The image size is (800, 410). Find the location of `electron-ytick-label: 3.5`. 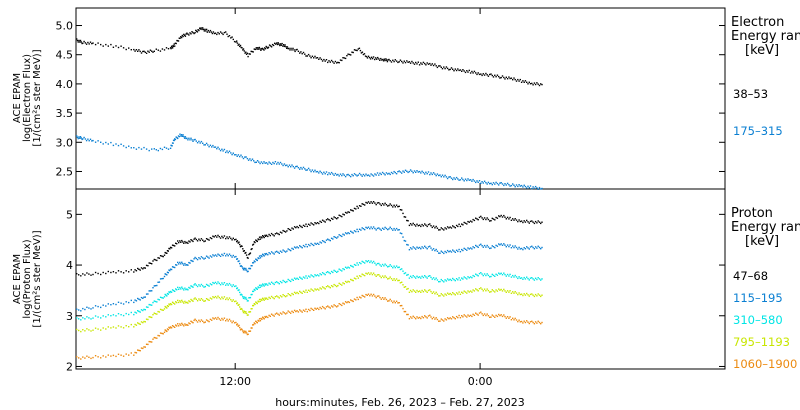

electron-ytick-label: 3.5 is located at coordinates (65, 113).